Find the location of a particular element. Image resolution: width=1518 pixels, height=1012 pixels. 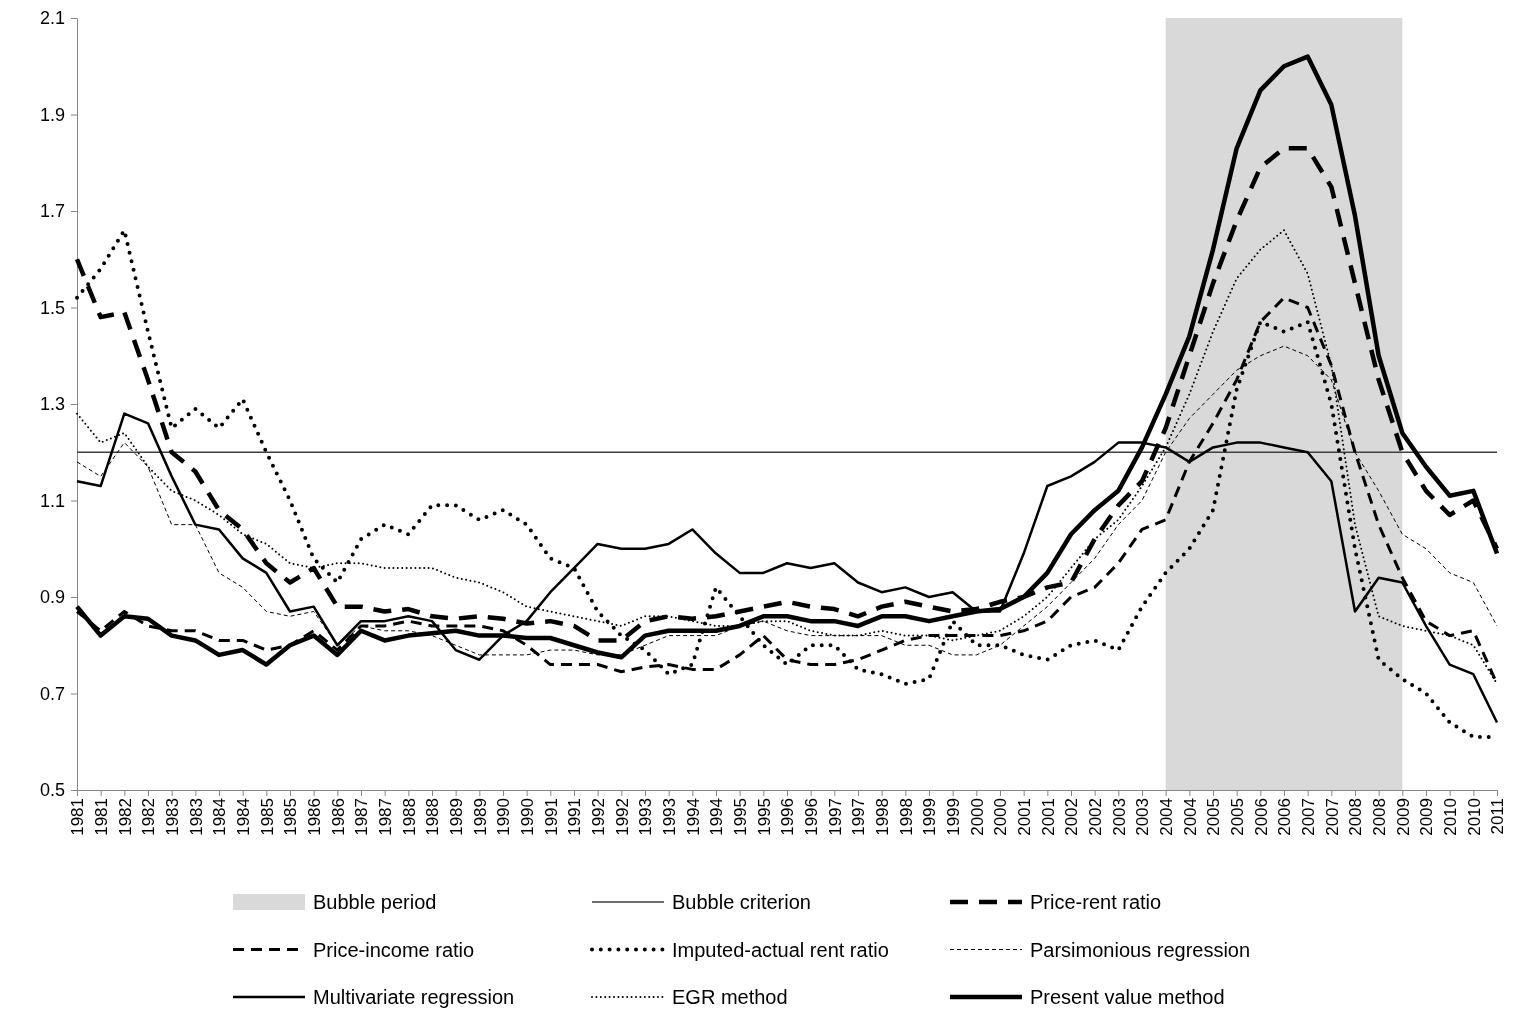

y-tick-label: 0.5 is located at coordinates (52, 790).